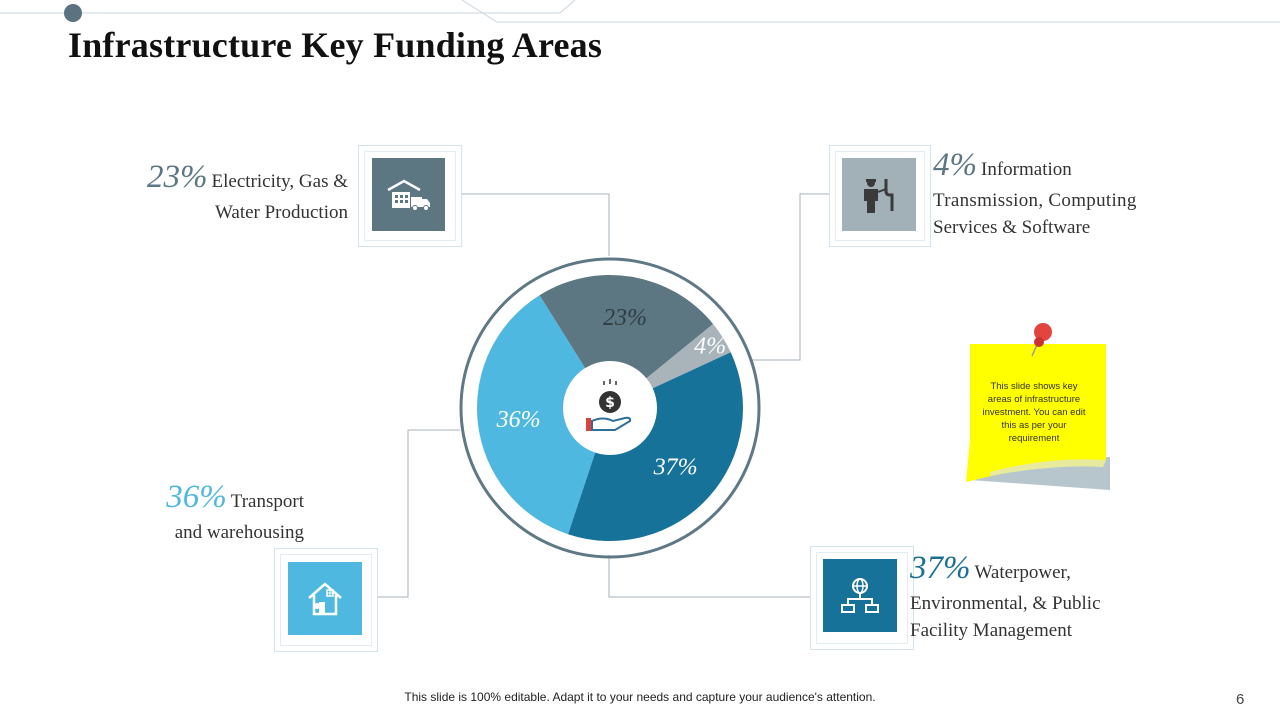 The image size is (1280, 720). I want to click on hand-money-icon: $, so click(609, 405).